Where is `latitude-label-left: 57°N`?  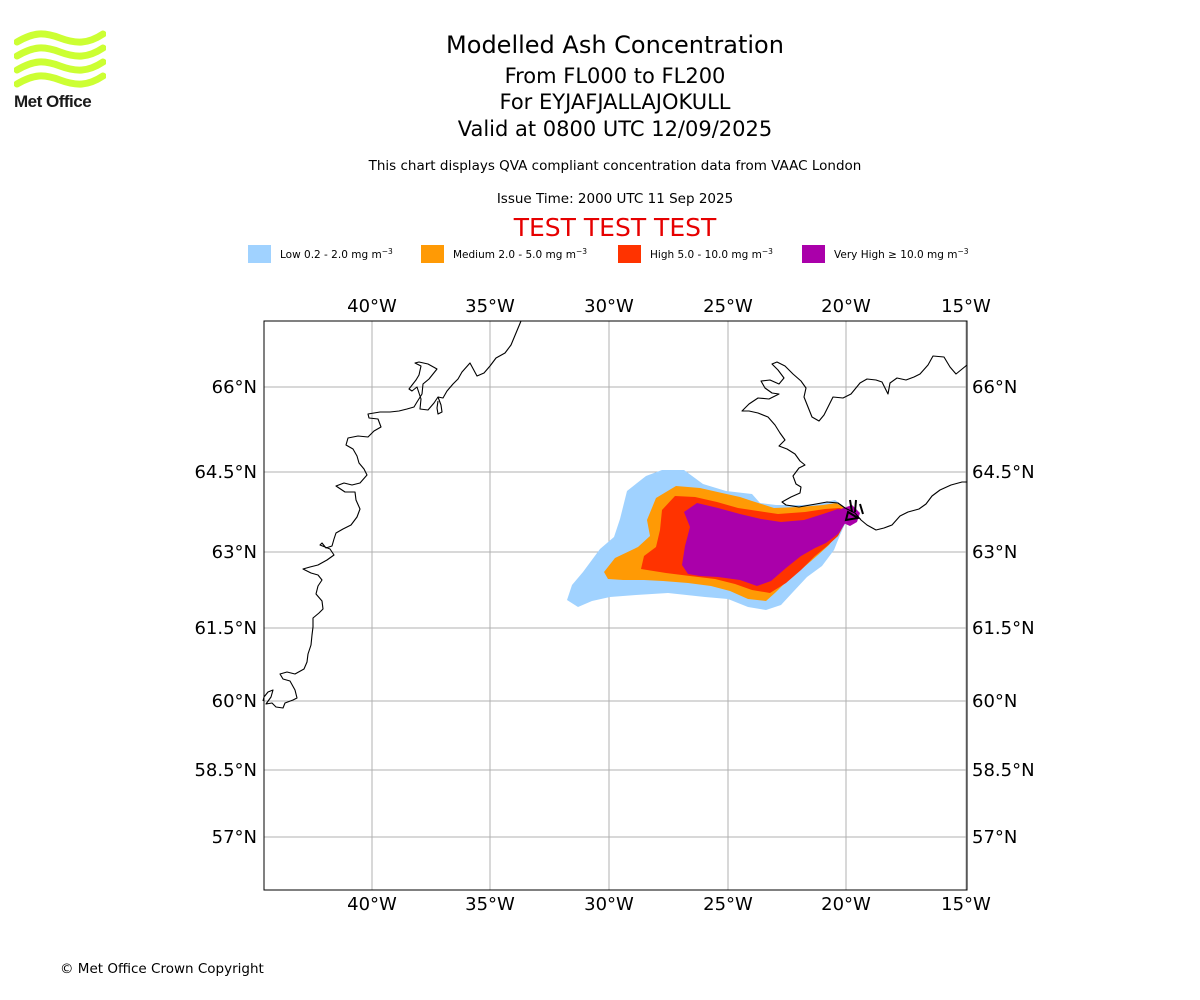 latitude-label-left: 57°N is located at coordinates (234, 837).